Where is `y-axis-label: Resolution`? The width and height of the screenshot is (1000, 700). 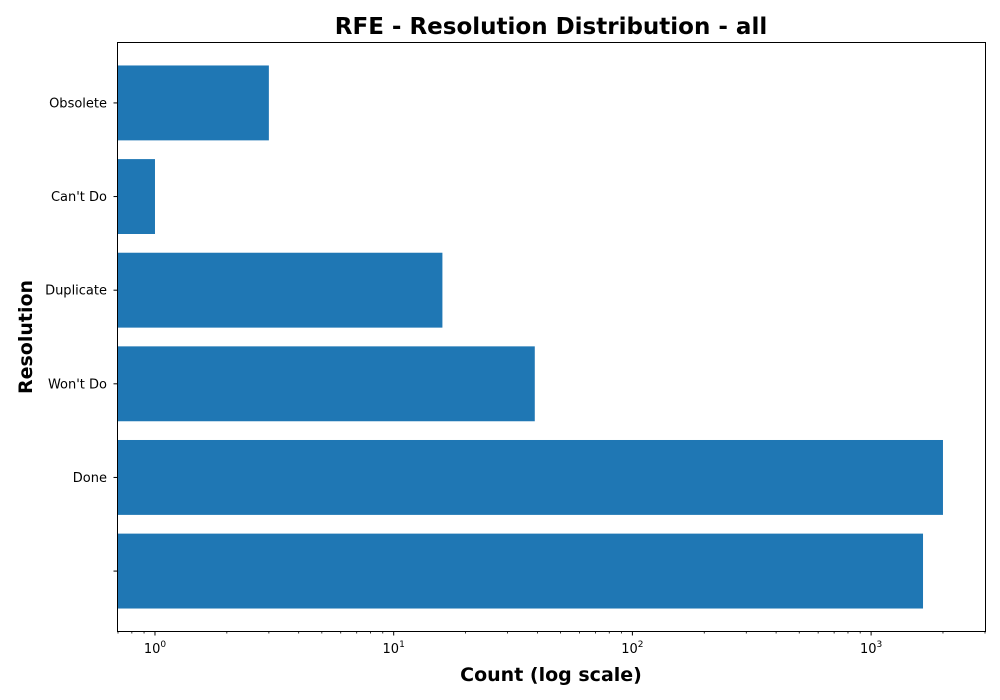
y-axis-label: Resolution is located at coordinates (26, 337).